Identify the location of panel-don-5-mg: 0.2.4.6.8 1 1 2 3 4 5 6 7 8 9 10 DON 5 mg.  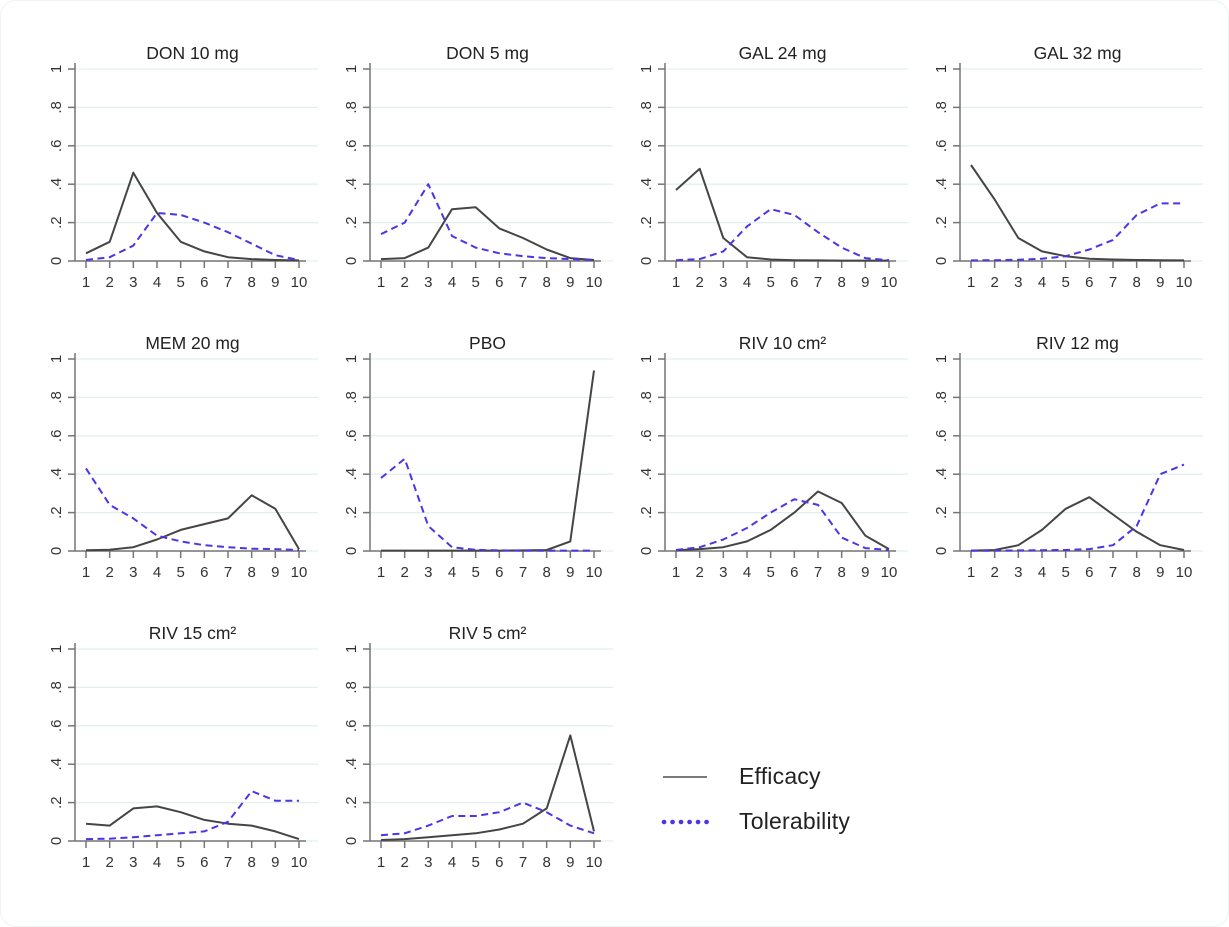
(471, 184).